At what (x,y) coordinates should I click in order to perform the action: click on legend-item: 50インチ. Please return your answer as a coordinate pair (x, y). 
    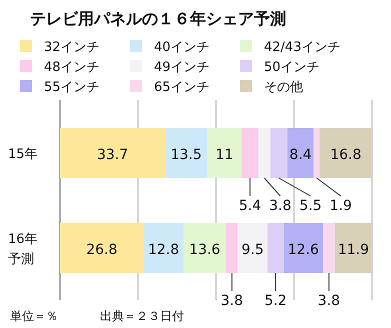
    Looking at the image, I should click on (280, 67).